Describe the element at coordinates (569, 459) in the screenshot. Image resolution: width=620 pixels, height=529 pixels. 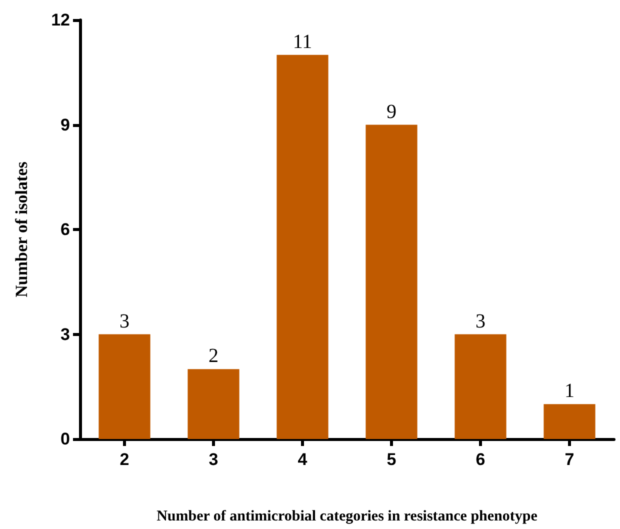
I see `x-tick-label: 7` at that location.